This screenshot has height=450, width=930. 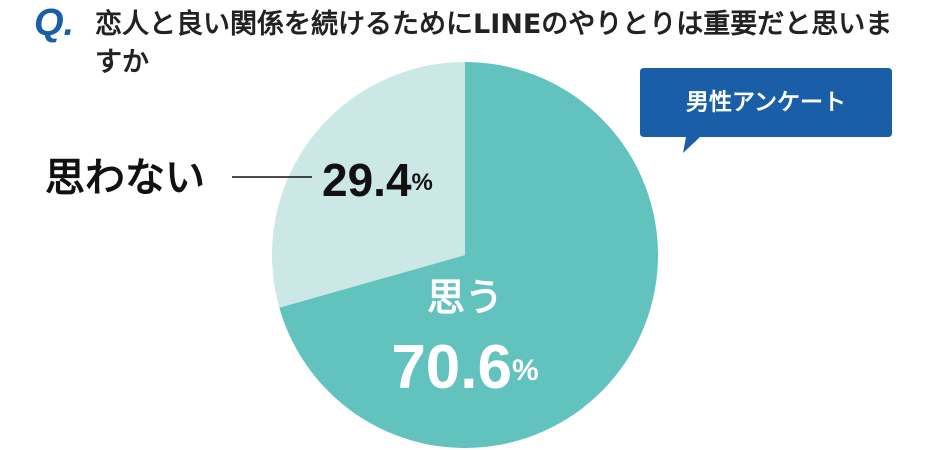 I want to click on badge-box, so click(x=766, y=110).